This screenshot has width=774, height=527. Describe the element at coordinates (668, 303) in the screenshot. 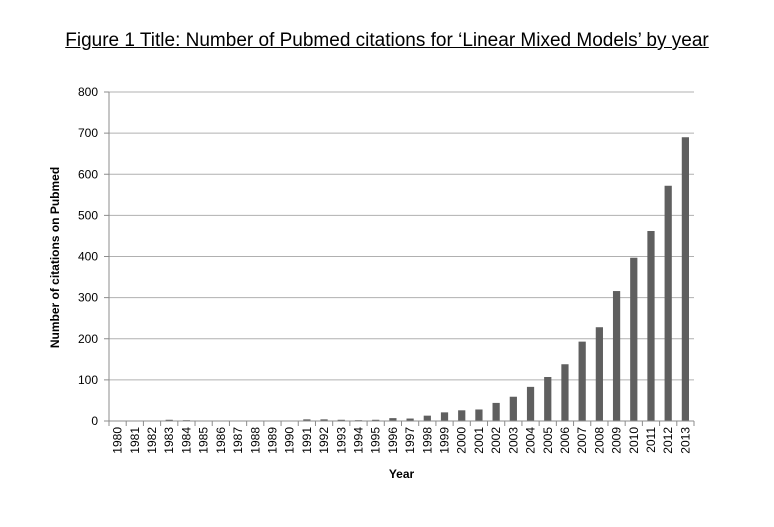

I see `bar-2012` at that location.